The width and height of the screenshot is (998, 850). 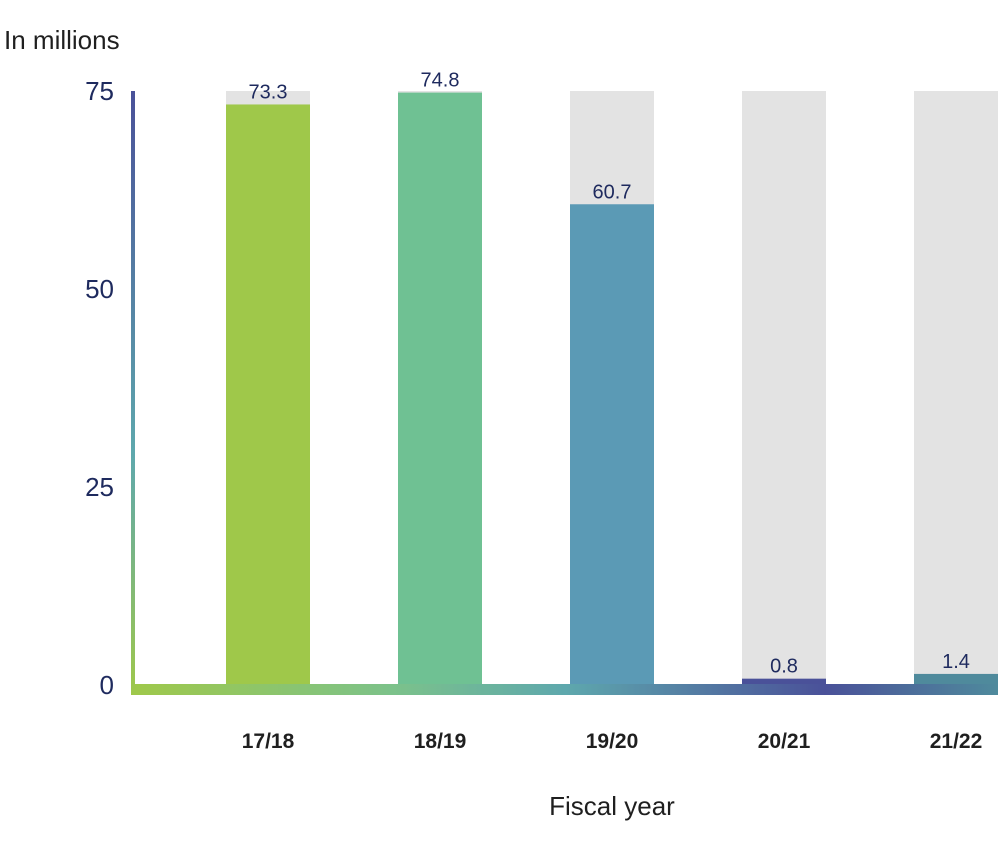 What do you see at coordinates (440, 741) in the screenshot?
I see `x-tick-label: 18/19` at bounding box center [440, 741].